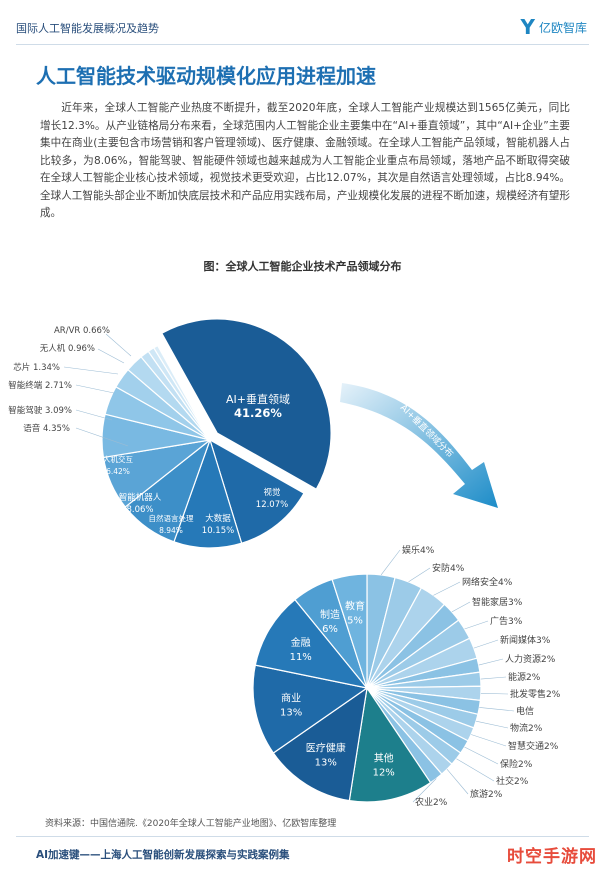 This screenshot has width=605, height=876. Describe the element at coordinates (191, 824) in the screenshot. I see `source-note: 资料来源：中国信通院.《2020年全球人工智能产业地图》、亿欧智库整理` at that location.